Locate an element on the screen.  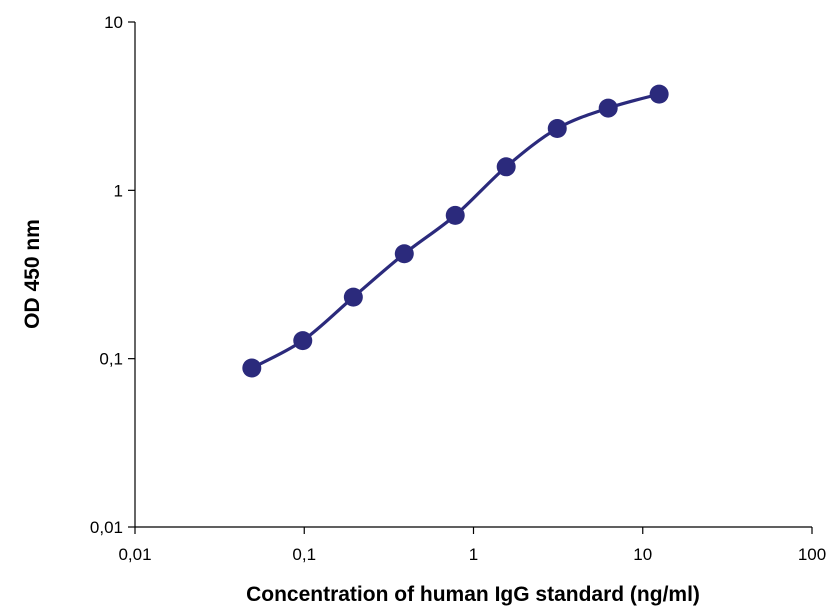
y-tick-label: 0,1 is located at coordinates (111, 359).